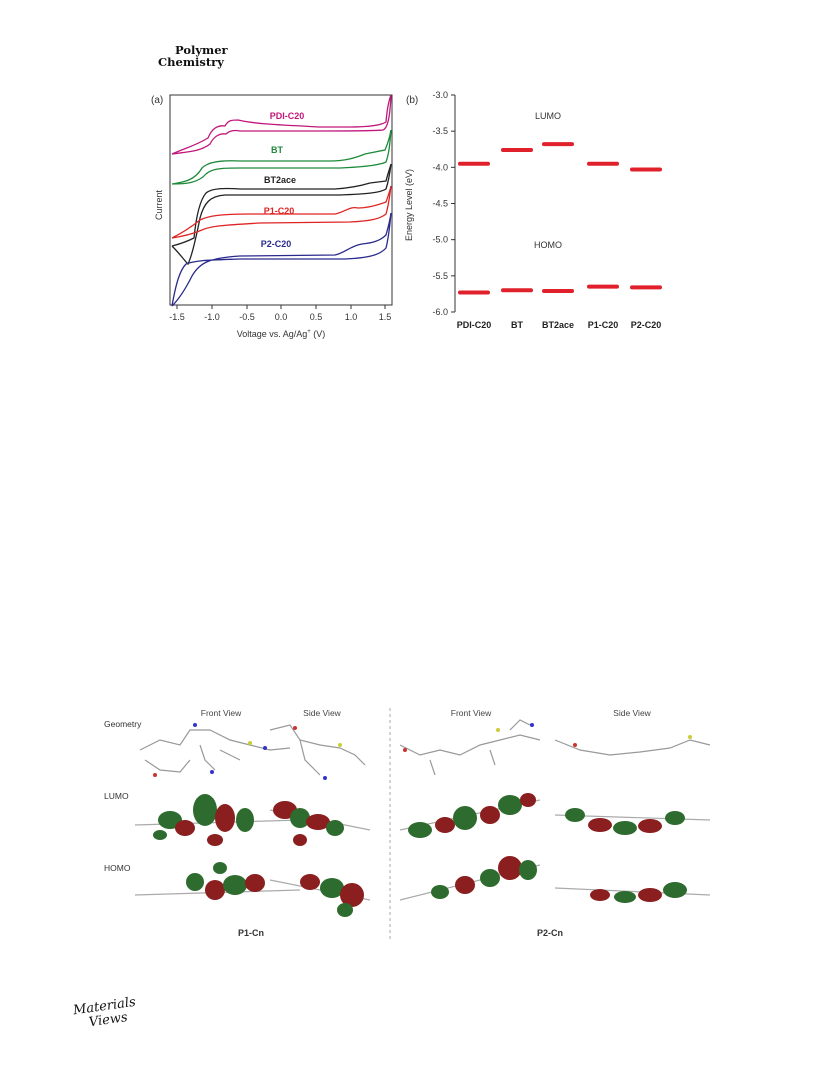 This screenshot has height=1079, width=816. What do you see at coordinates (280, 180) in the screenshot?
I see `cv-label-bt2ace: BT2ace` at bounding box center [280, 180].